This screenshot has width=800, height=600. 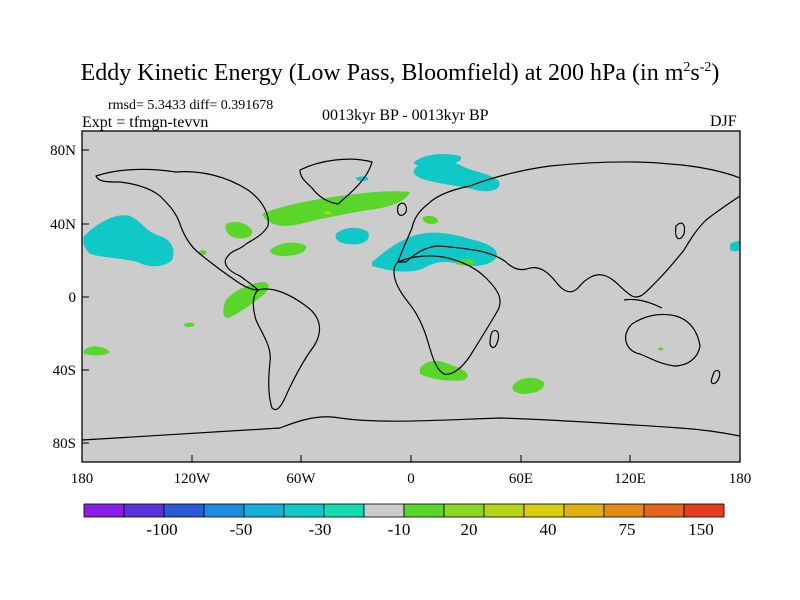 What do you see at coordinates (568, 229) in the screenshot?
I see `coast-eurasia` at bounding box center [568, 229].